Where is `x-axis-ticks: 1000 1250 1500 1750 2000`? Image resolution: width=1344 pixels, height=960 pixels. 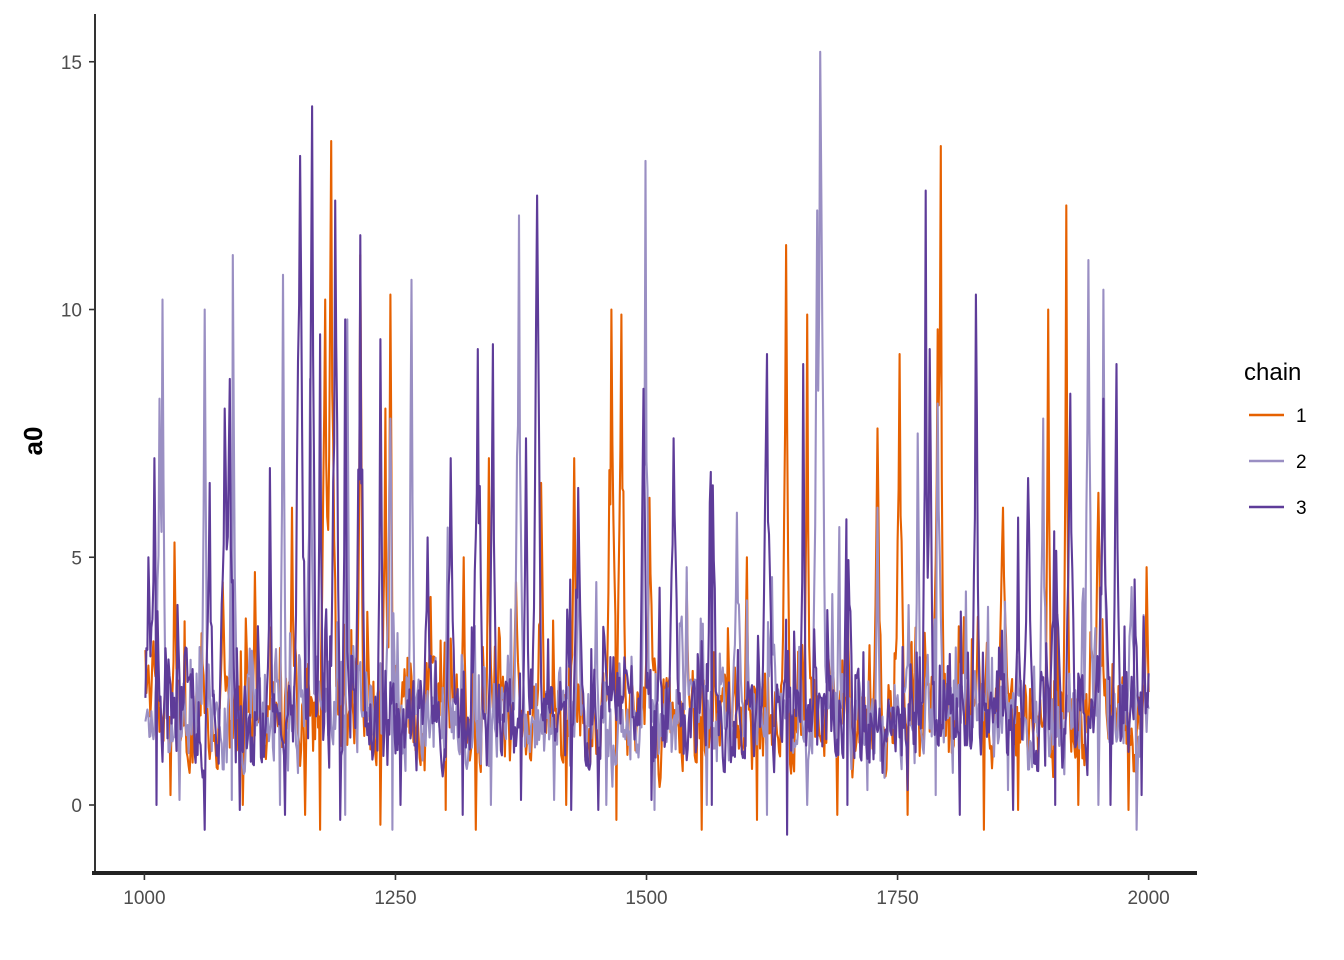
x-axis-ticks: 1000 1250 1500 1750 2000 is located at coordinates (646, 891).